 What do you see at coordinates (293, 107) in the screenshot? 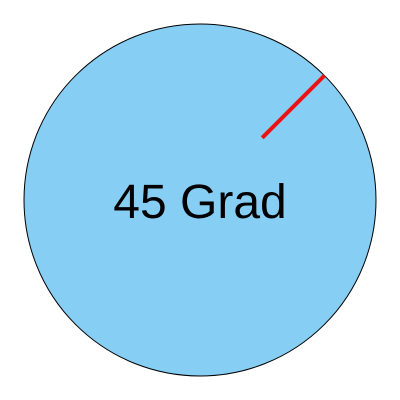
I see `angle-line` at bounding box center [293, 107].